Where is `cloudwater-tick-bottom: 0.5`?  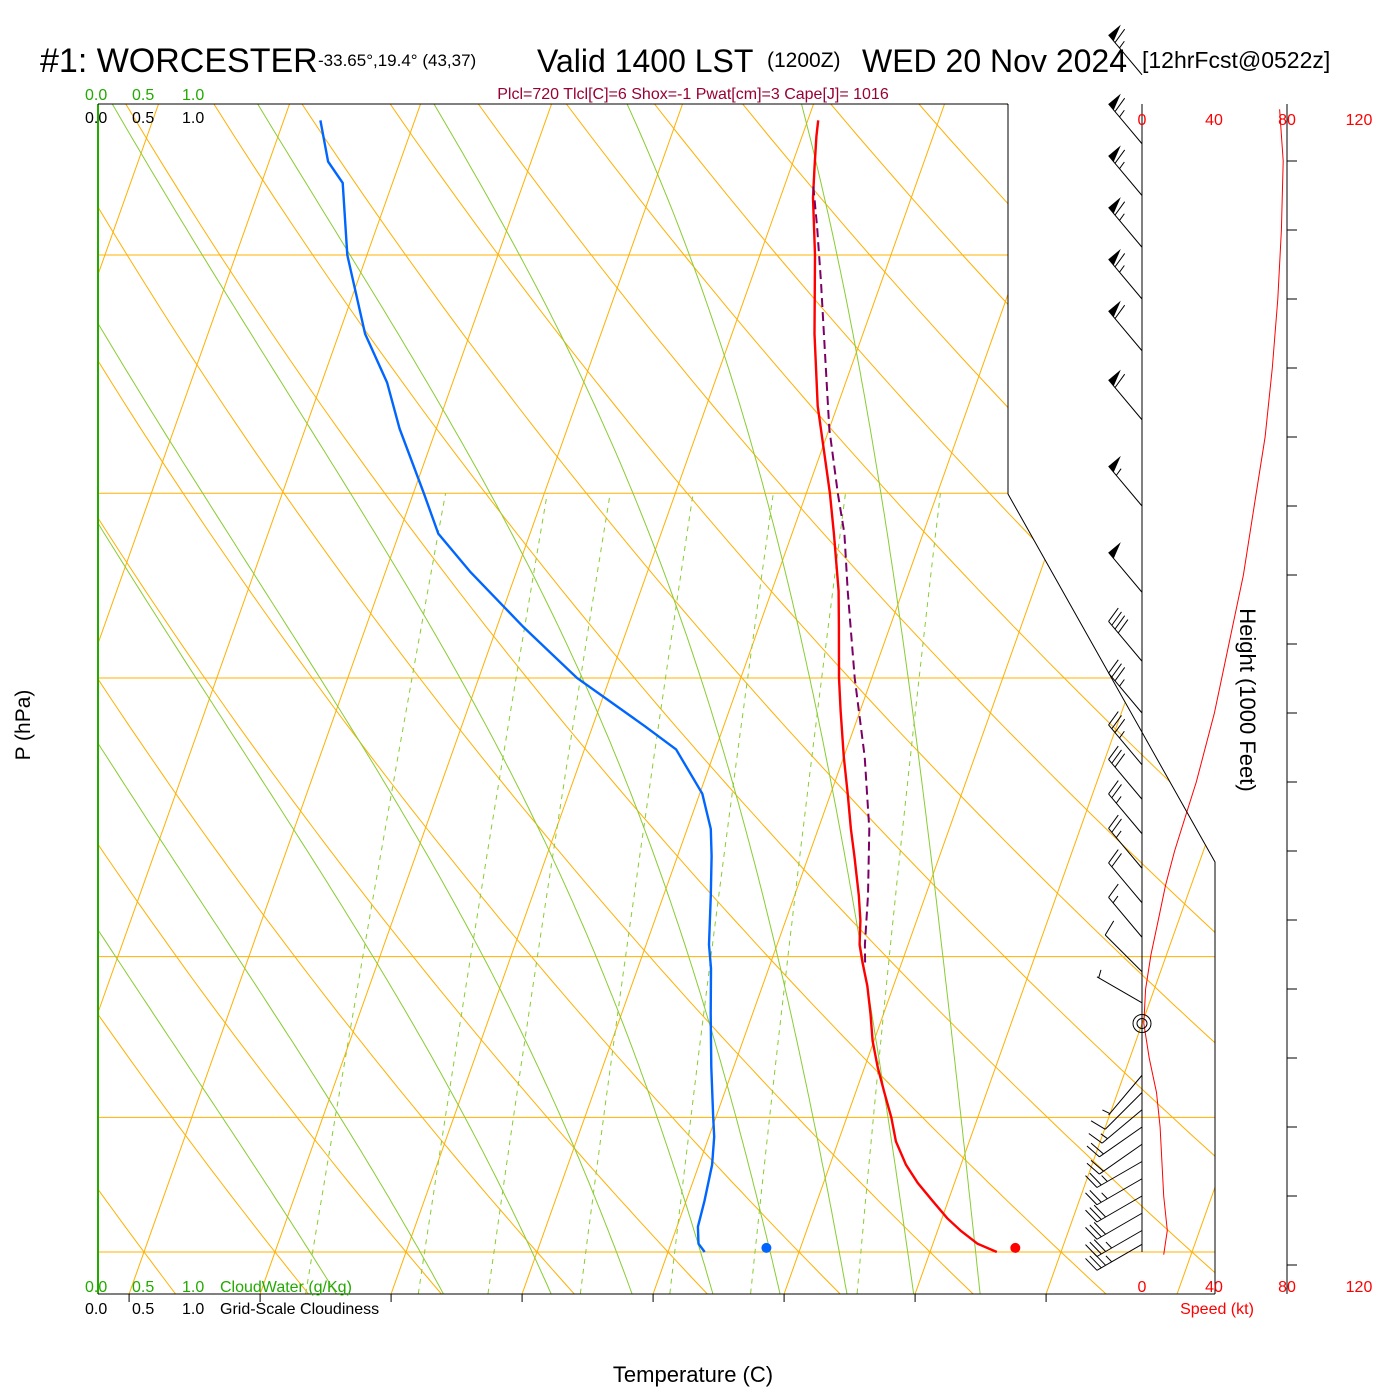
cloudwater-tick-bottom: 0.5 is located at coordinates (143, 1287).